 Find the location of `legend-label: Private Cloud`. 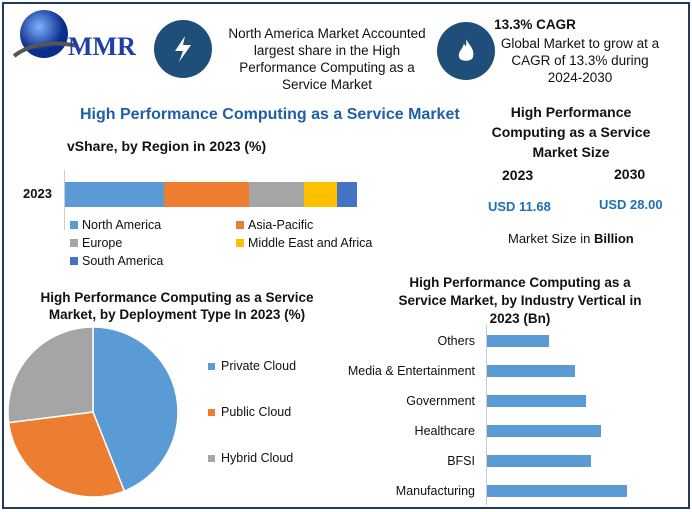

legend-label: Private Cloud is located at coordinates (259, 366).